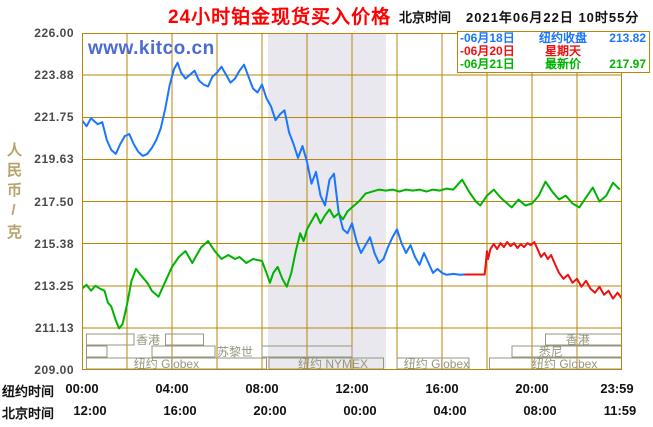 Image resolution: width=653 pixels, height=427 pixels. I want to click on page-title: 24小时铂金现货买入价格, so click(280, 17).